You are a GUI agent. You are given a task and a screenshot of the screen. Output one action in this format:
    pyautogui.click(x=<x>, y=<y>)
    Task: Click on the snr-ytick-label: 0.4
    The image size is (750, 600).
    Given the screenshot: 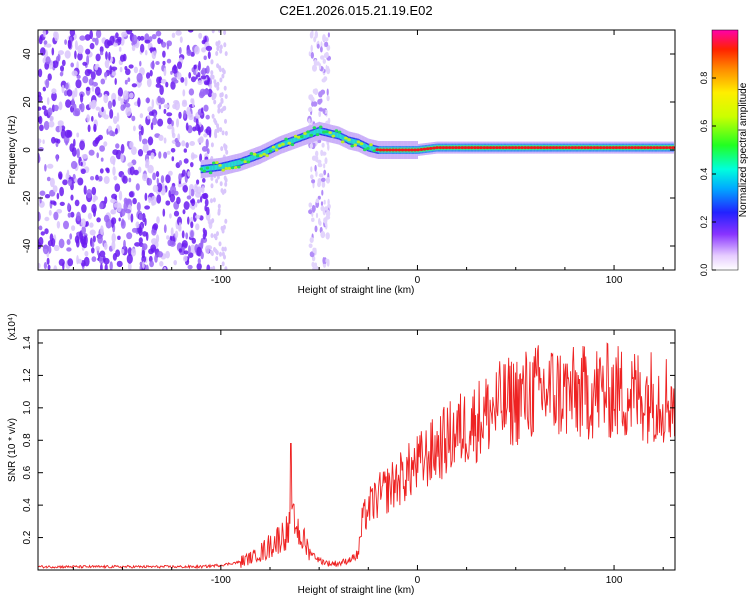 What is the action you would take?
    pyautogui.click(x=27, y=505)
    